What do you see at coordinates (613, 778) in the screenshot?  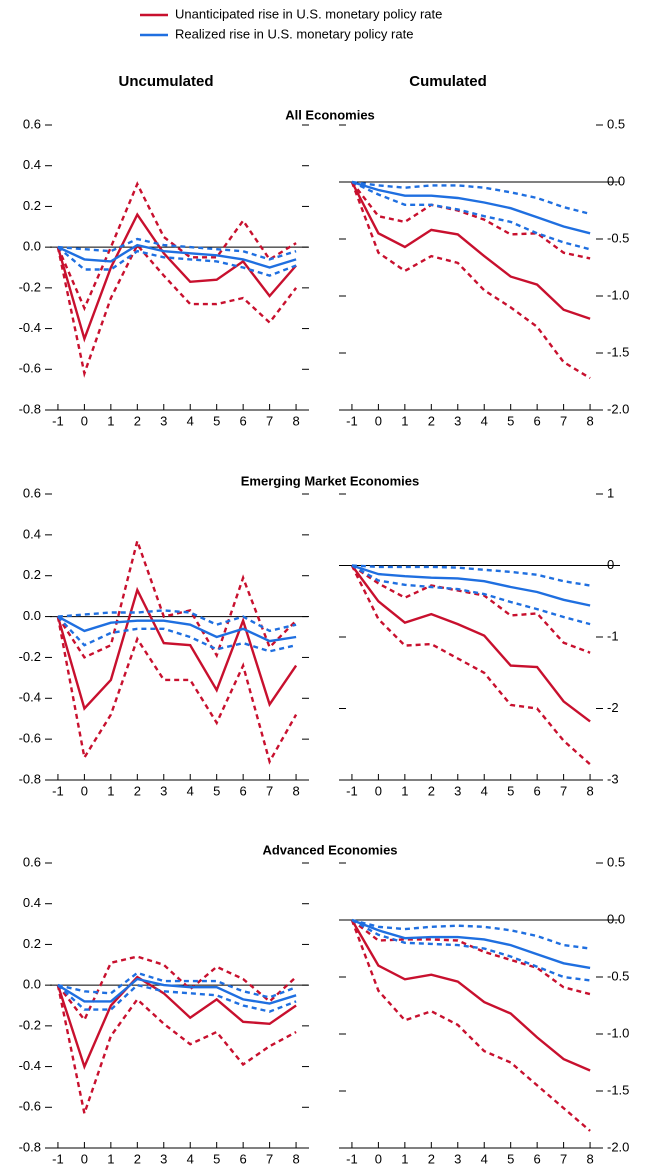 I see `y-tick-label: -3` at bounding box center [613, 778].